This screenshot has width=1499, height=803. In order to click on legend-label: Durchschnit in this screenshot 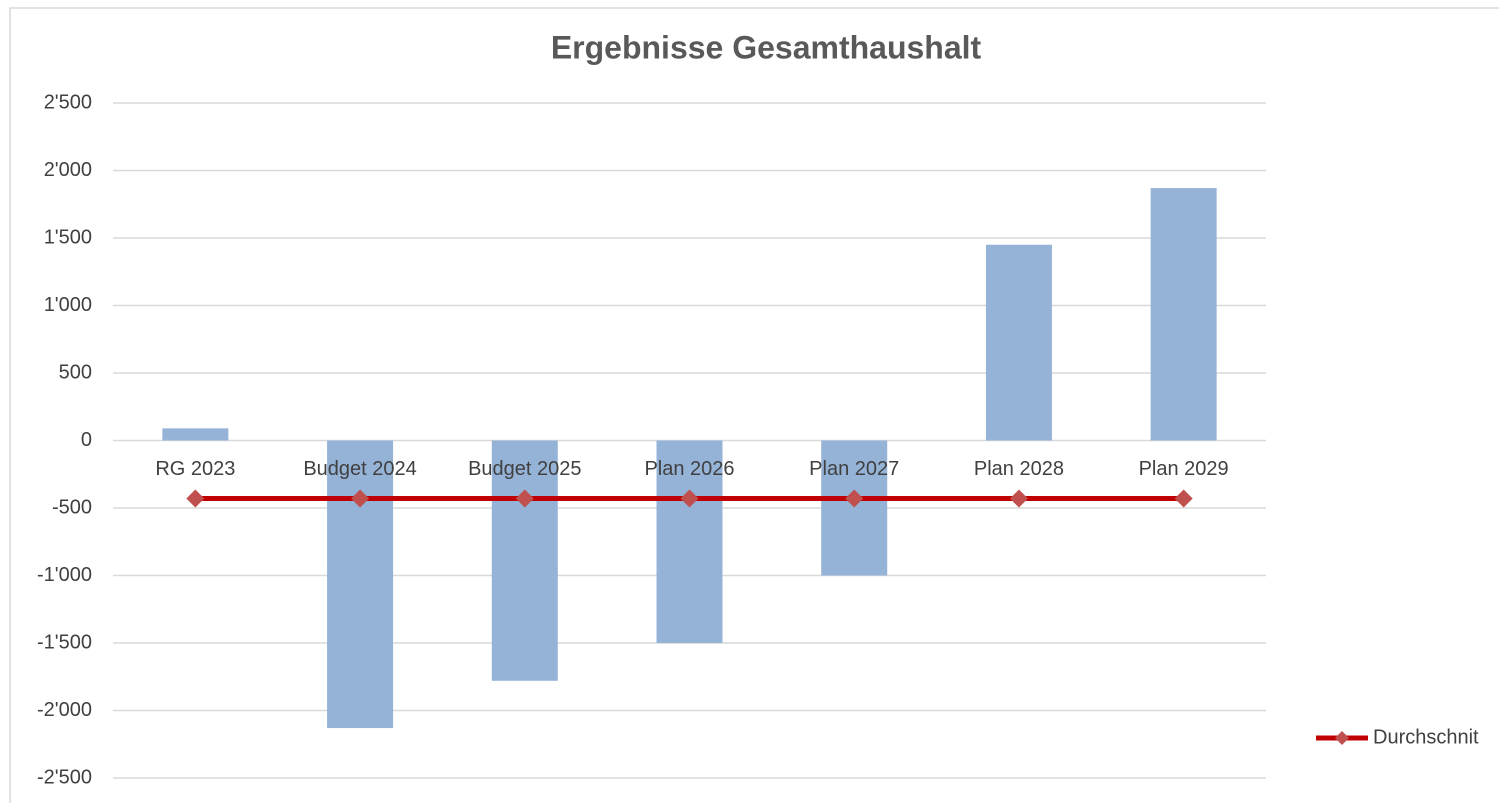, I will do `click(1426, 737)`.